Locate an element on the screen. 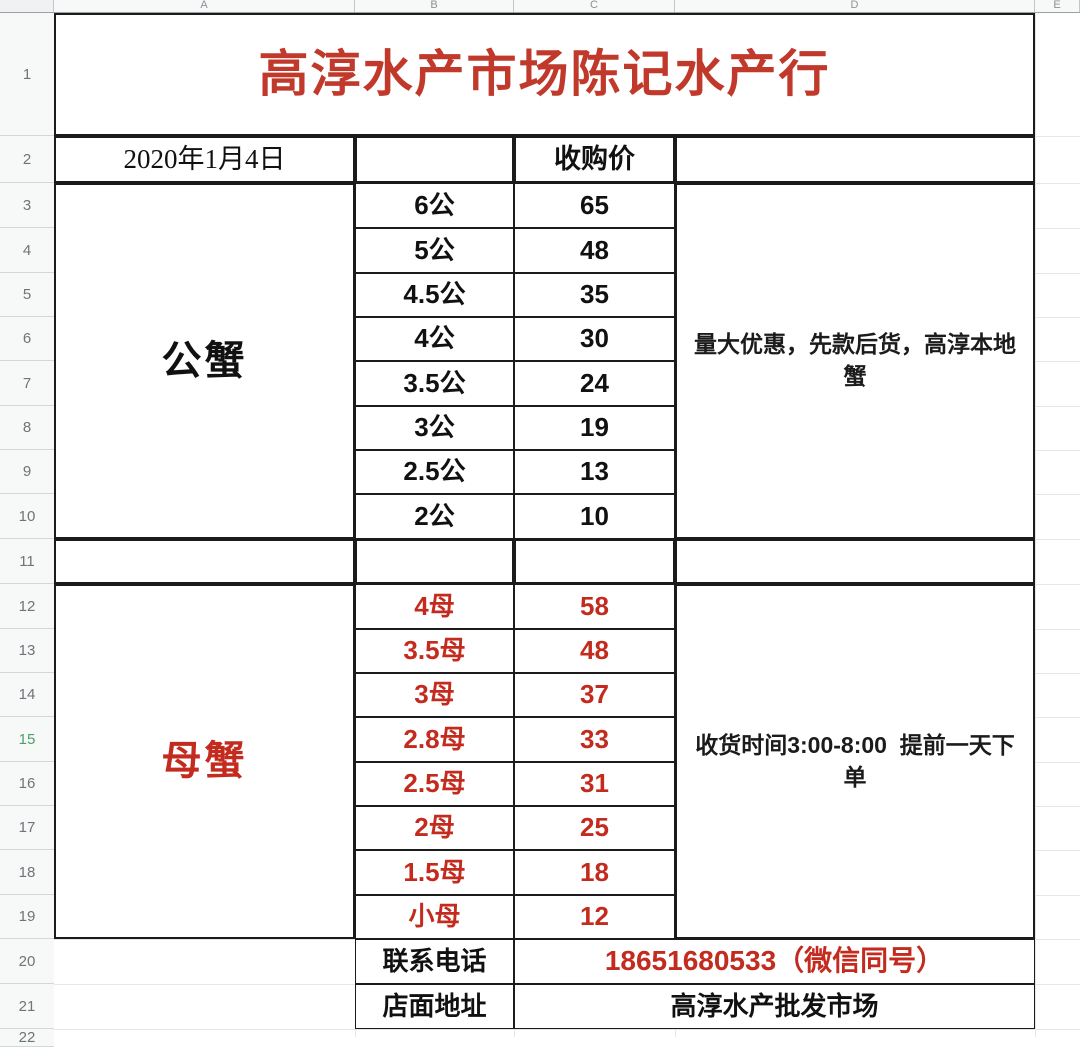 This screenshot has width=1080, height=1047. male-spec-cell: 6公 is located at coordinates (434, 205).